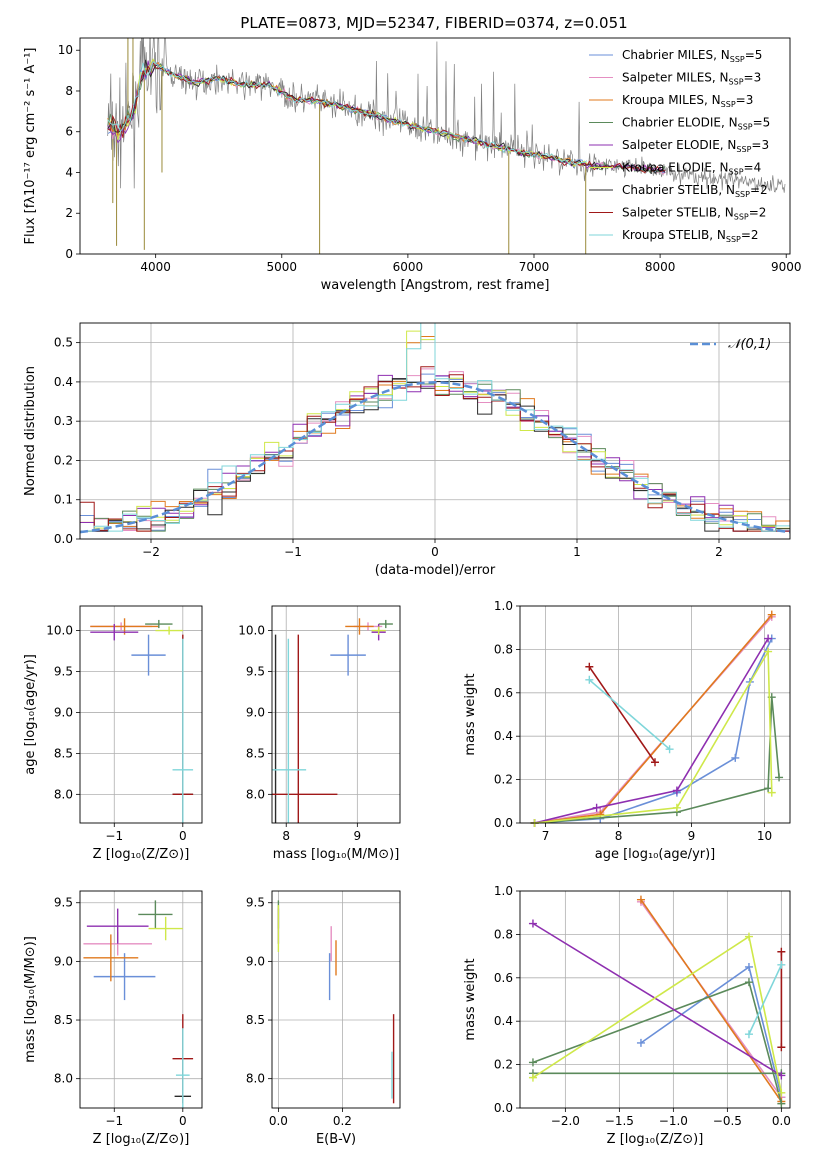  Describe the element at coordinates (30, 999) in the screenshot. I see `y-axis-label: mass [log₁₀(M/M⊙)]` at that location.